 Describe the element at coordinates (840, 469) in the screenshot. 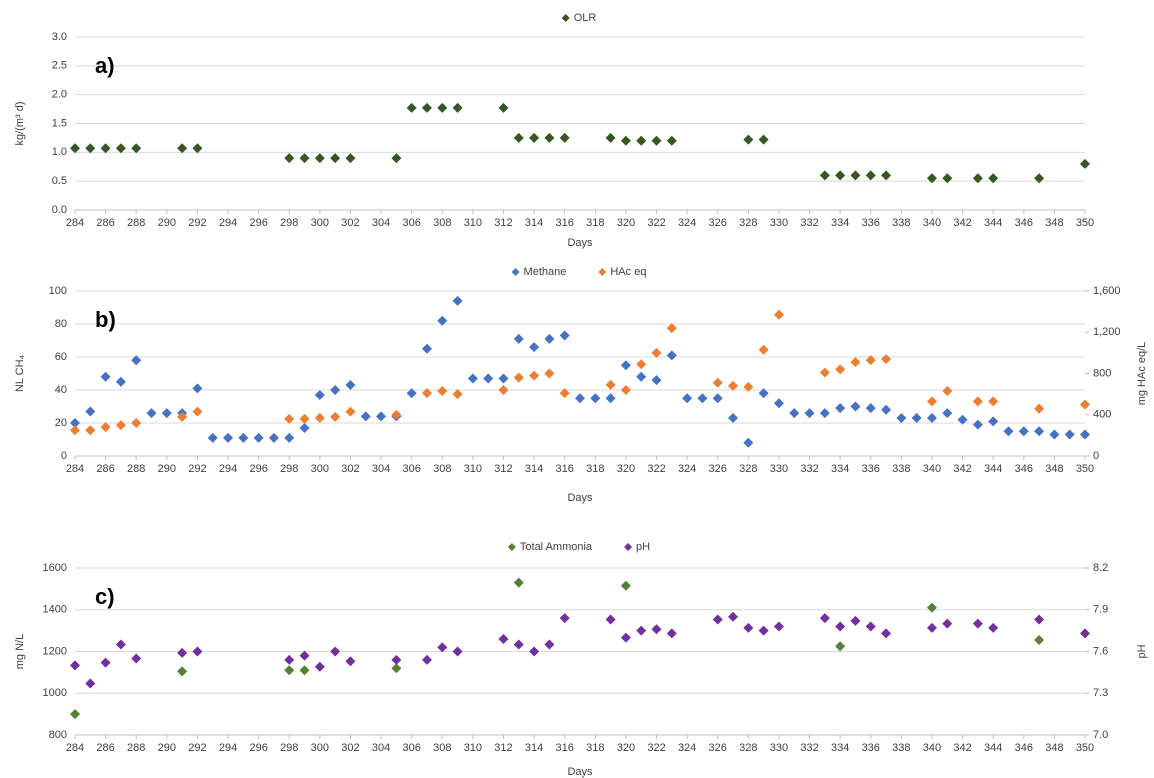

I see `x-tick-label: 334` at that location.